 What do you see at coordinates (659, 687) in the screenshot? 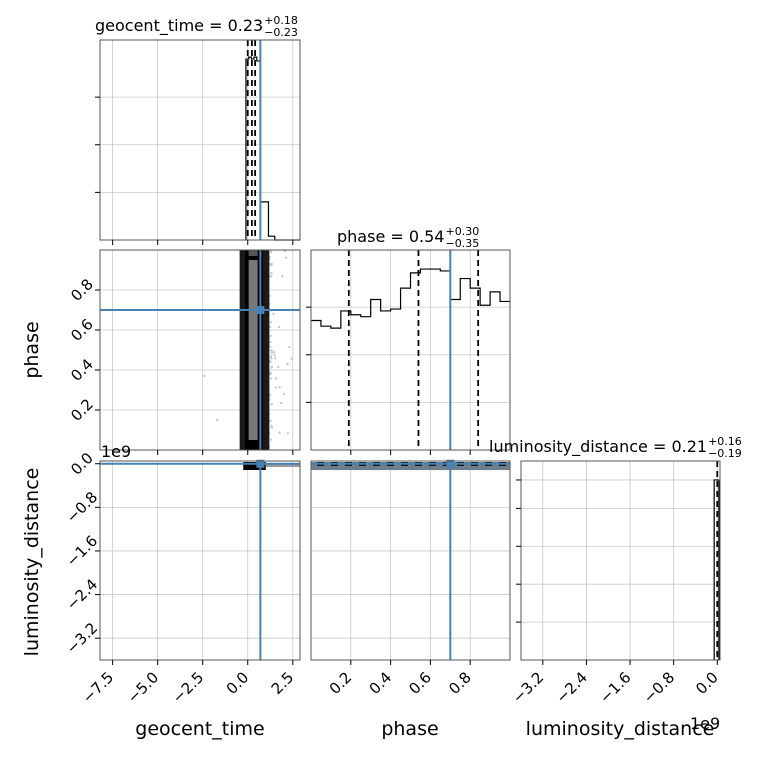
I see `x-tick-label: −0.8` at bounding box center [659, 687].